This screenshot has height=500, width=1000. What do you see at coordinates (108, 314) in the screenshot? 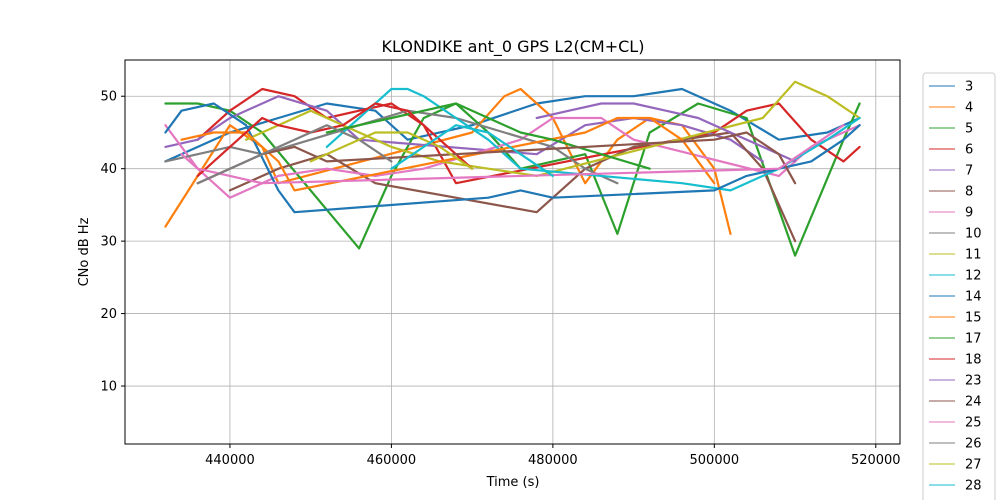
I see `y-tick-label: 20` at bounding box center [108, 314].